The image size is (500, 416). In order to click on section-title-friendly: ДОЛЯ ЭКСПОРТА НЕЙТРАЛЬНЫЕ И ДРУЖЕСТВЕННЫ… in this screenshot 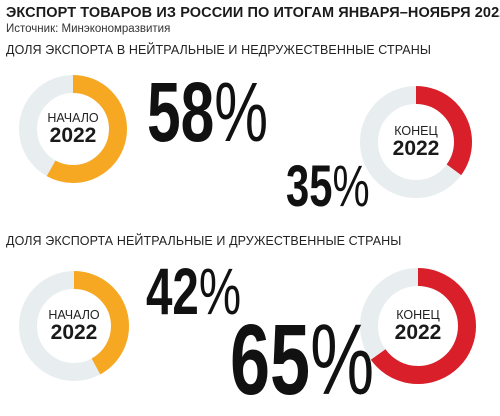, I will do `click(204, 241)`.